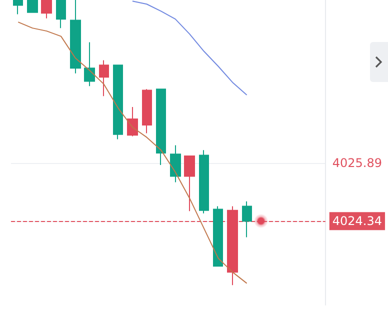 Image resolution: width=388 pixels, height=336 pixels. Describe the element at coordinates (190, 48) in the screenshot. I see `line-series` at that location.